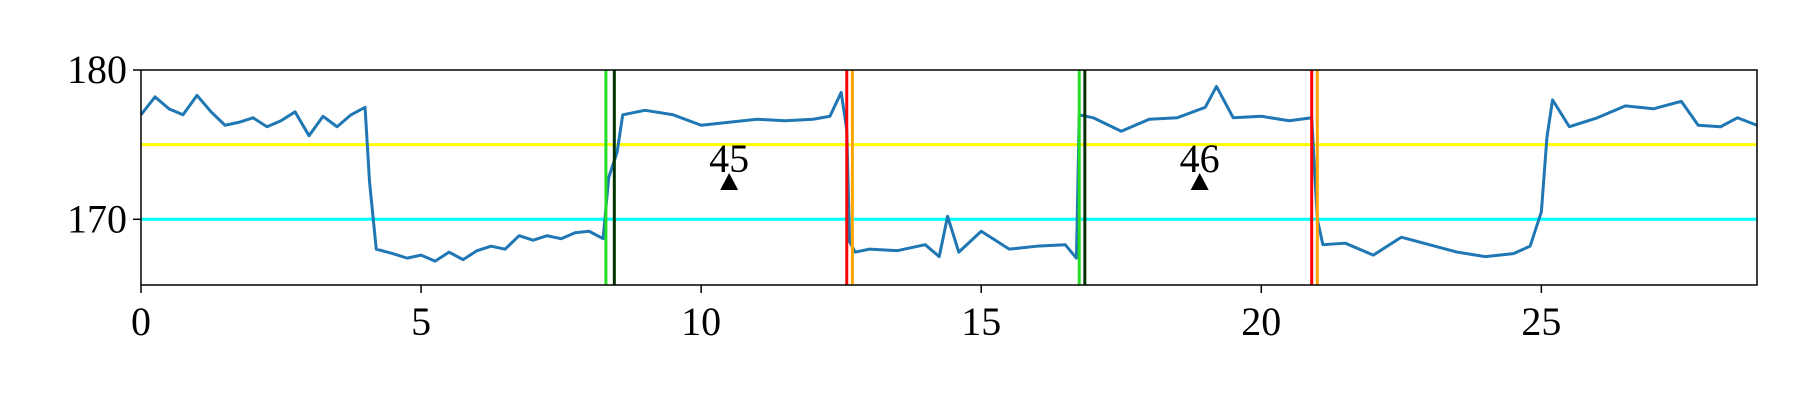 The height and width of the screenshot is (400, 1800). Describe the element at coordinates (701, 321) in the screenshot. I see `x-tick-label: 10` at that location.